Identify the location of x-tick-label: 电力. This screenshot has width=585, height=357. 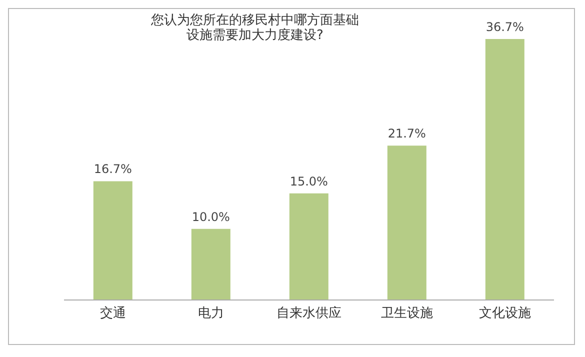
(211, 314).